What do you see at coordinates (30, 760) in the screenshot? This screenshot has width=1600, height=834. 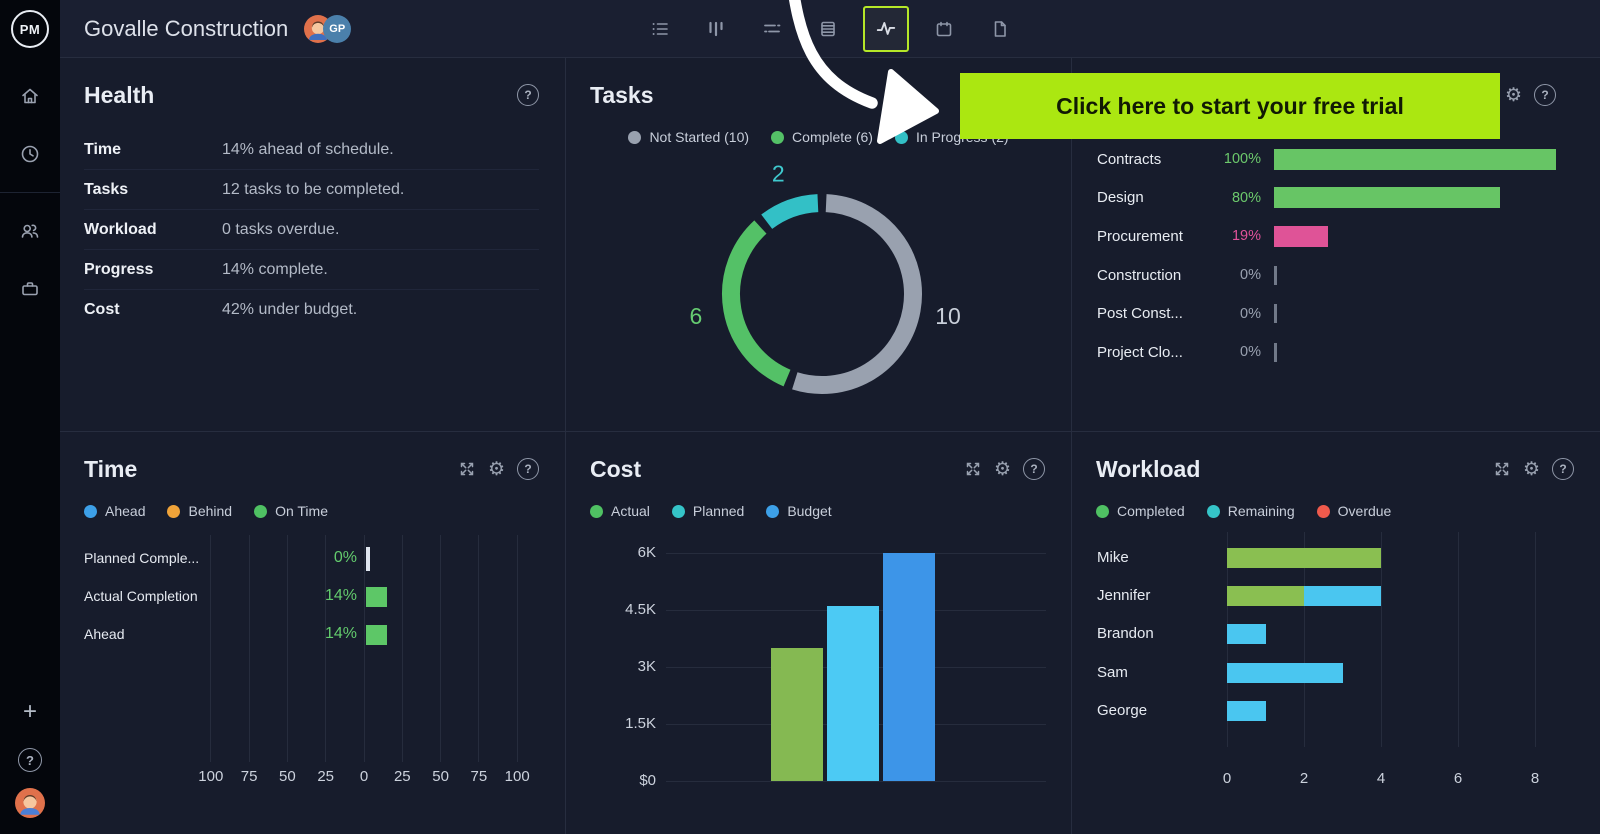 I see `sidebar-help-icon: ?` at bounding box center [30, 760].